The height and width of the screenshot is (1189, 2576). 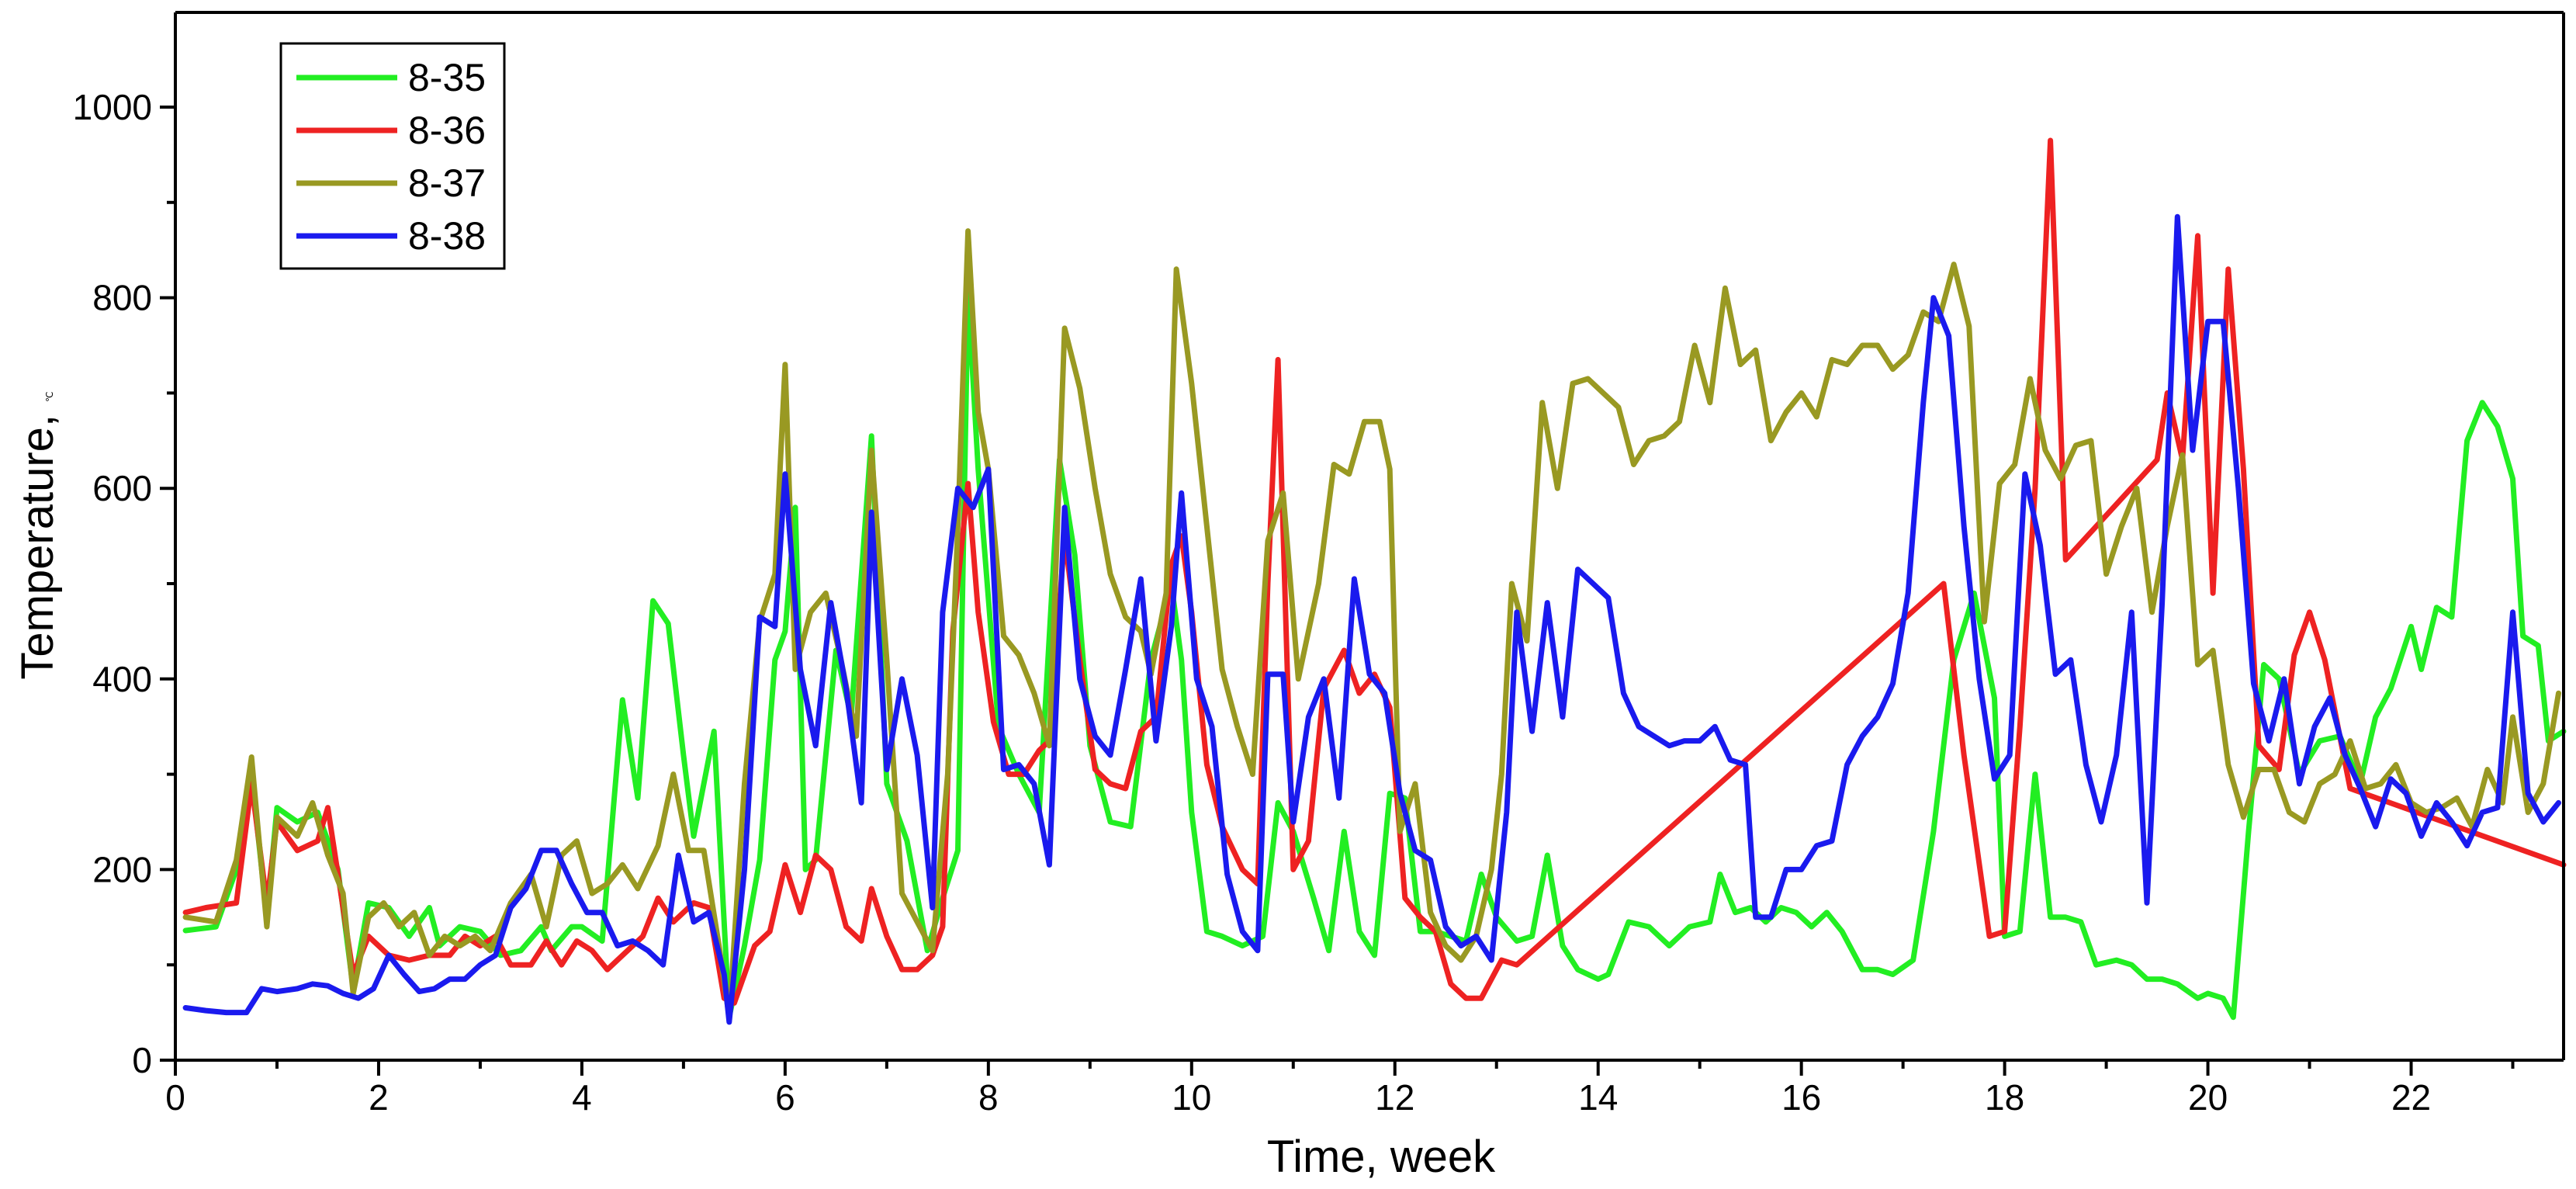 I want to click on y-tick-label: 400, so click(x=122, y=679).